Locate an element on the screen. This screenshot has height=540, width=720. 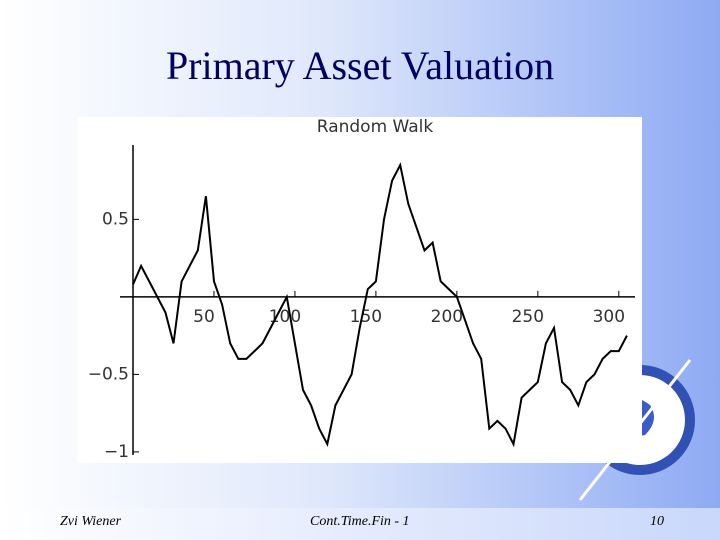
footer-author: Zvi Wiener is located at coordinates (91, 521).